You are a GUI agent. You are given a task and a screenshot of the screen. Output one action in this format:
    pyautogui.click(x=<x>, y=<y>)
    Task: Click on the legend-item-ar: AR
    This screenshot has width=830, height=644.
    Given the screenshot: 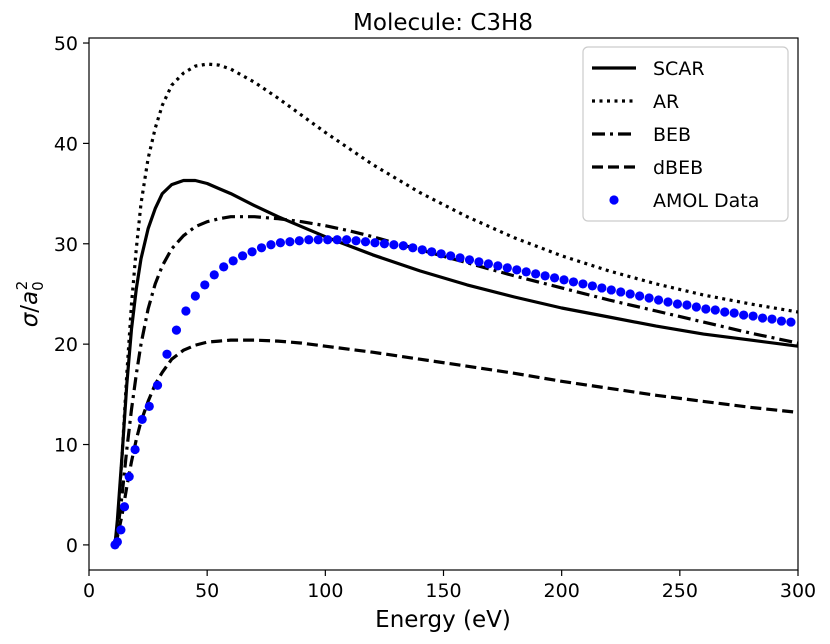 What is the action you would take?
    pyautogui.click(x=635, y=102)
    